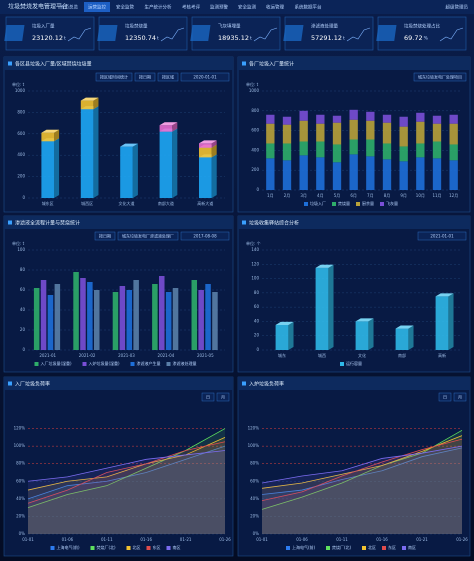  I want to click on app-title: 垃圾焚烧发电管理平台, so click(38, 7).